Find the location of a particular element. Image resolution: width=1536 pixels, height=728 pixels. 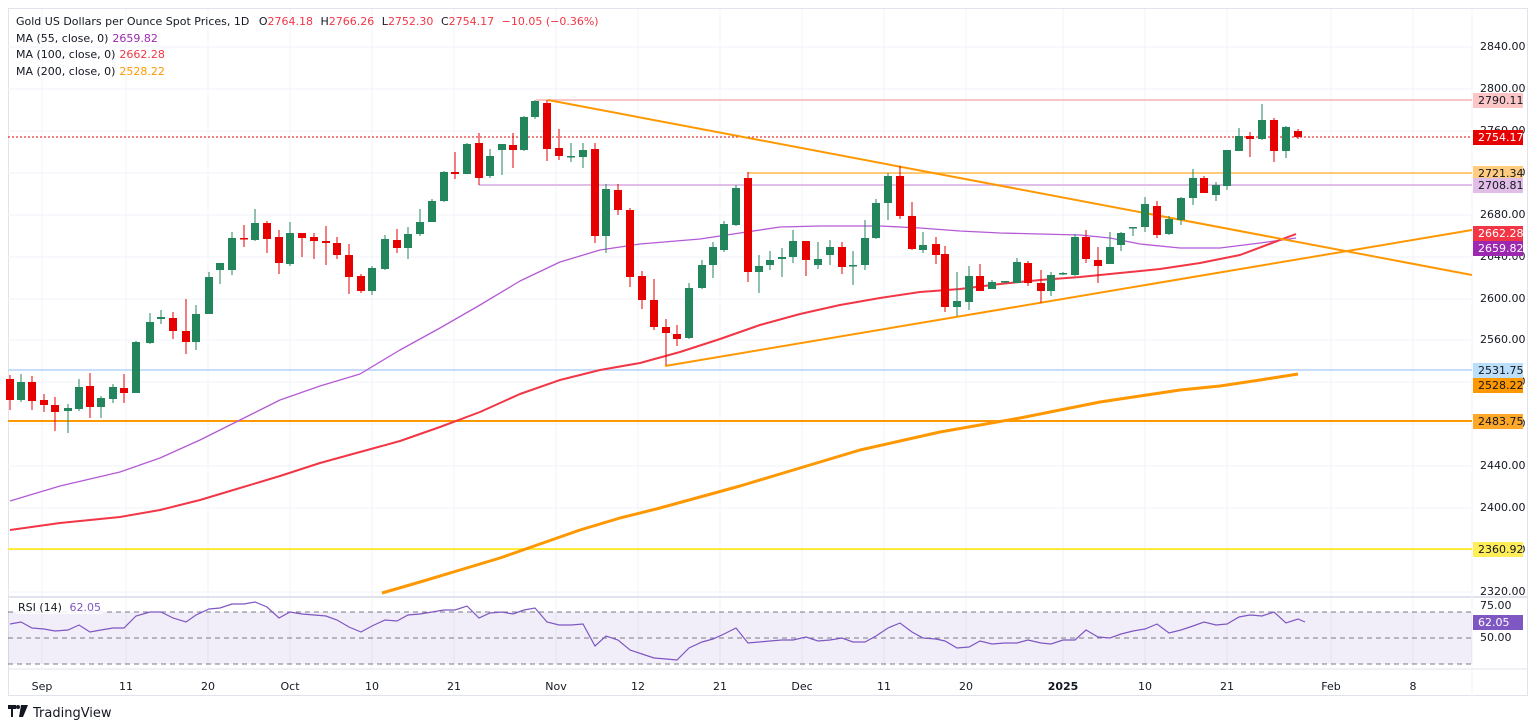

trendline-ascending is located at coordinates (1068, 298).